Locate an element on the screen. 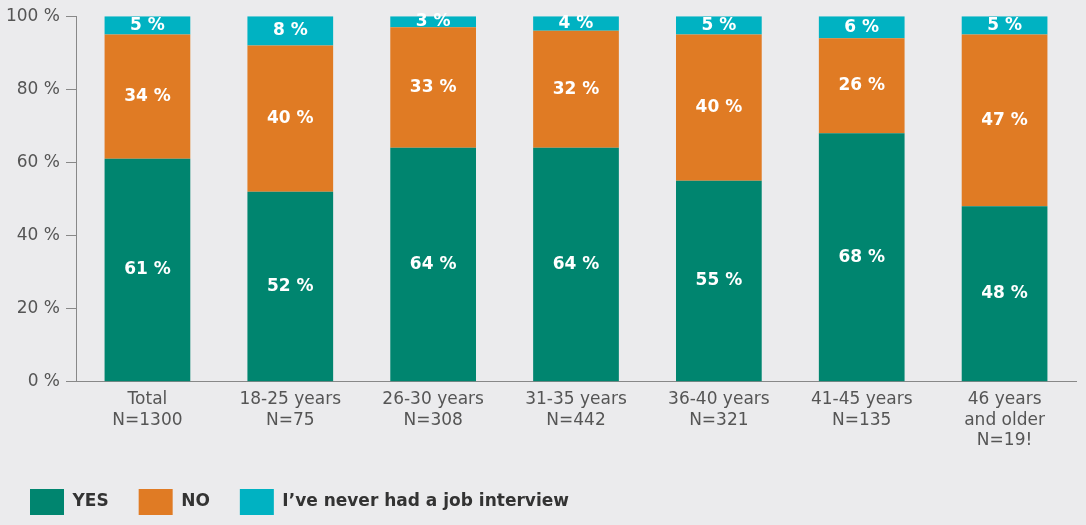 The image size is (1086, 525). data-label: 47 % is located at coordinates (1004, 118).